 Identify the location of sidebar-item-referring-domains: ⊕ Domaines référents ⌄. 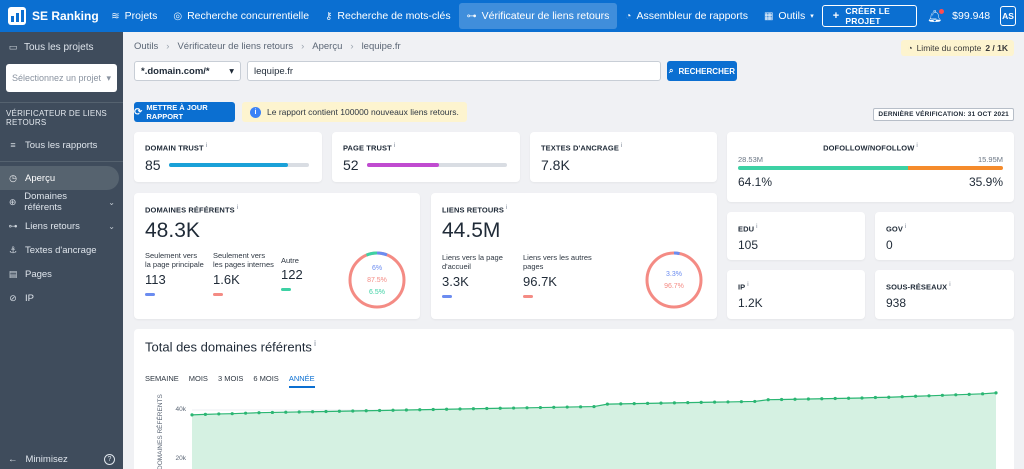
(61, 202).